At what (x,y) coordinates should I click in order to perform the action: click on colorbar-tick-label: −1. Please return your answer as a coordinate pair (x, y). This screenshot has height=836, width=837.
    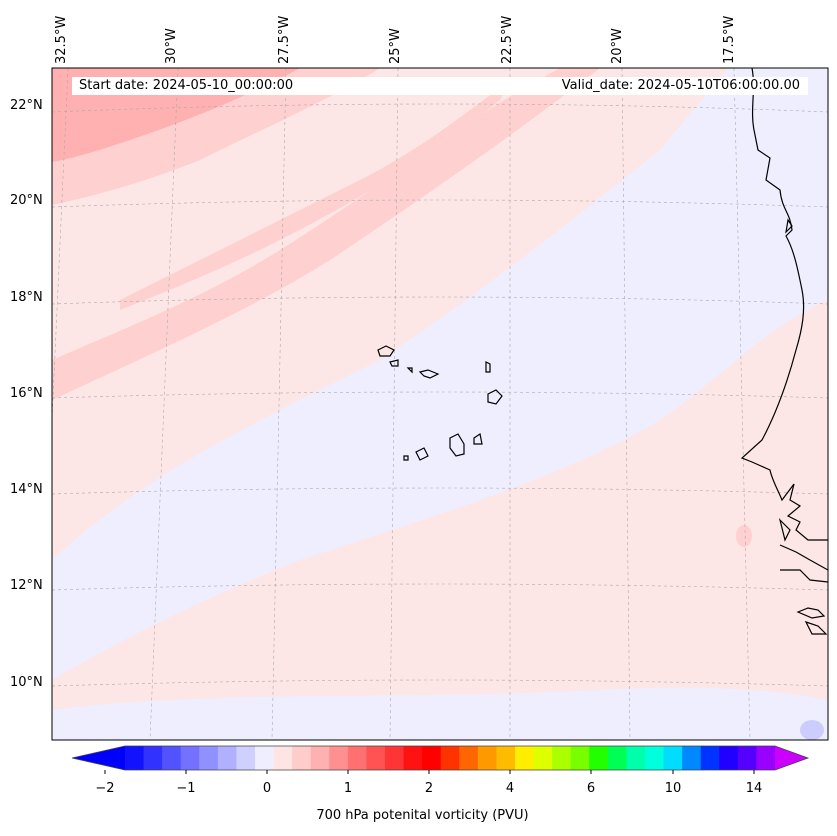
    Looking at the image, I should click on (186, 788).